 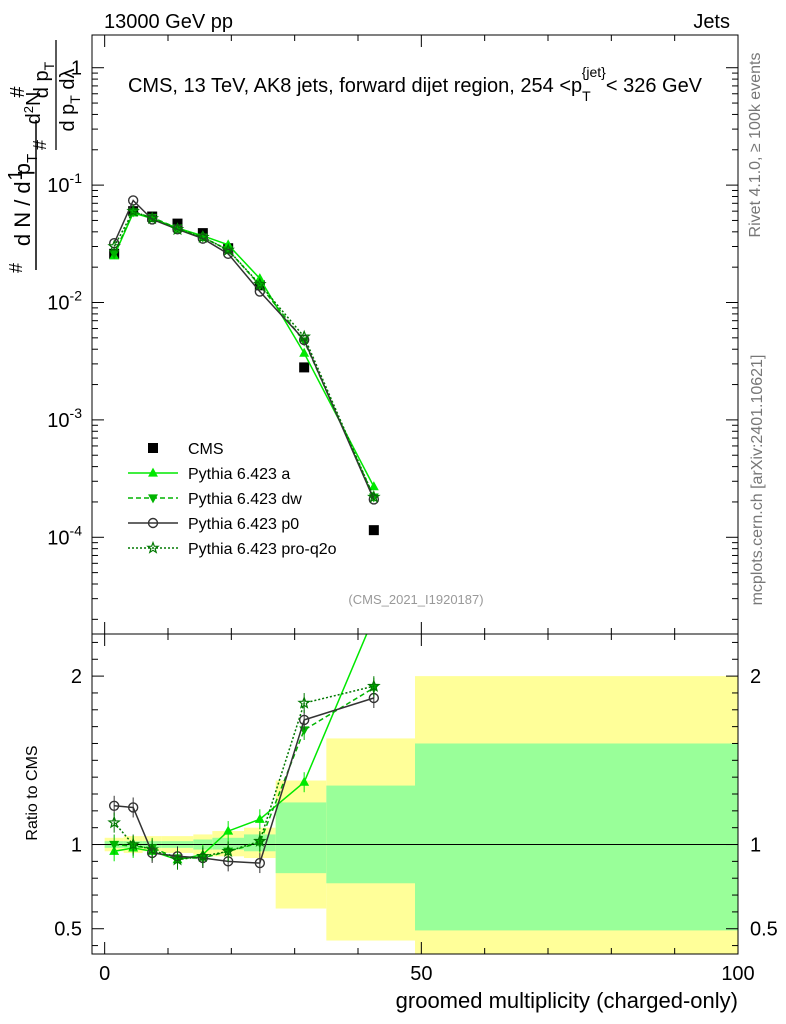 I want to click on xtick-label: 100, so click(x=737, y=974).